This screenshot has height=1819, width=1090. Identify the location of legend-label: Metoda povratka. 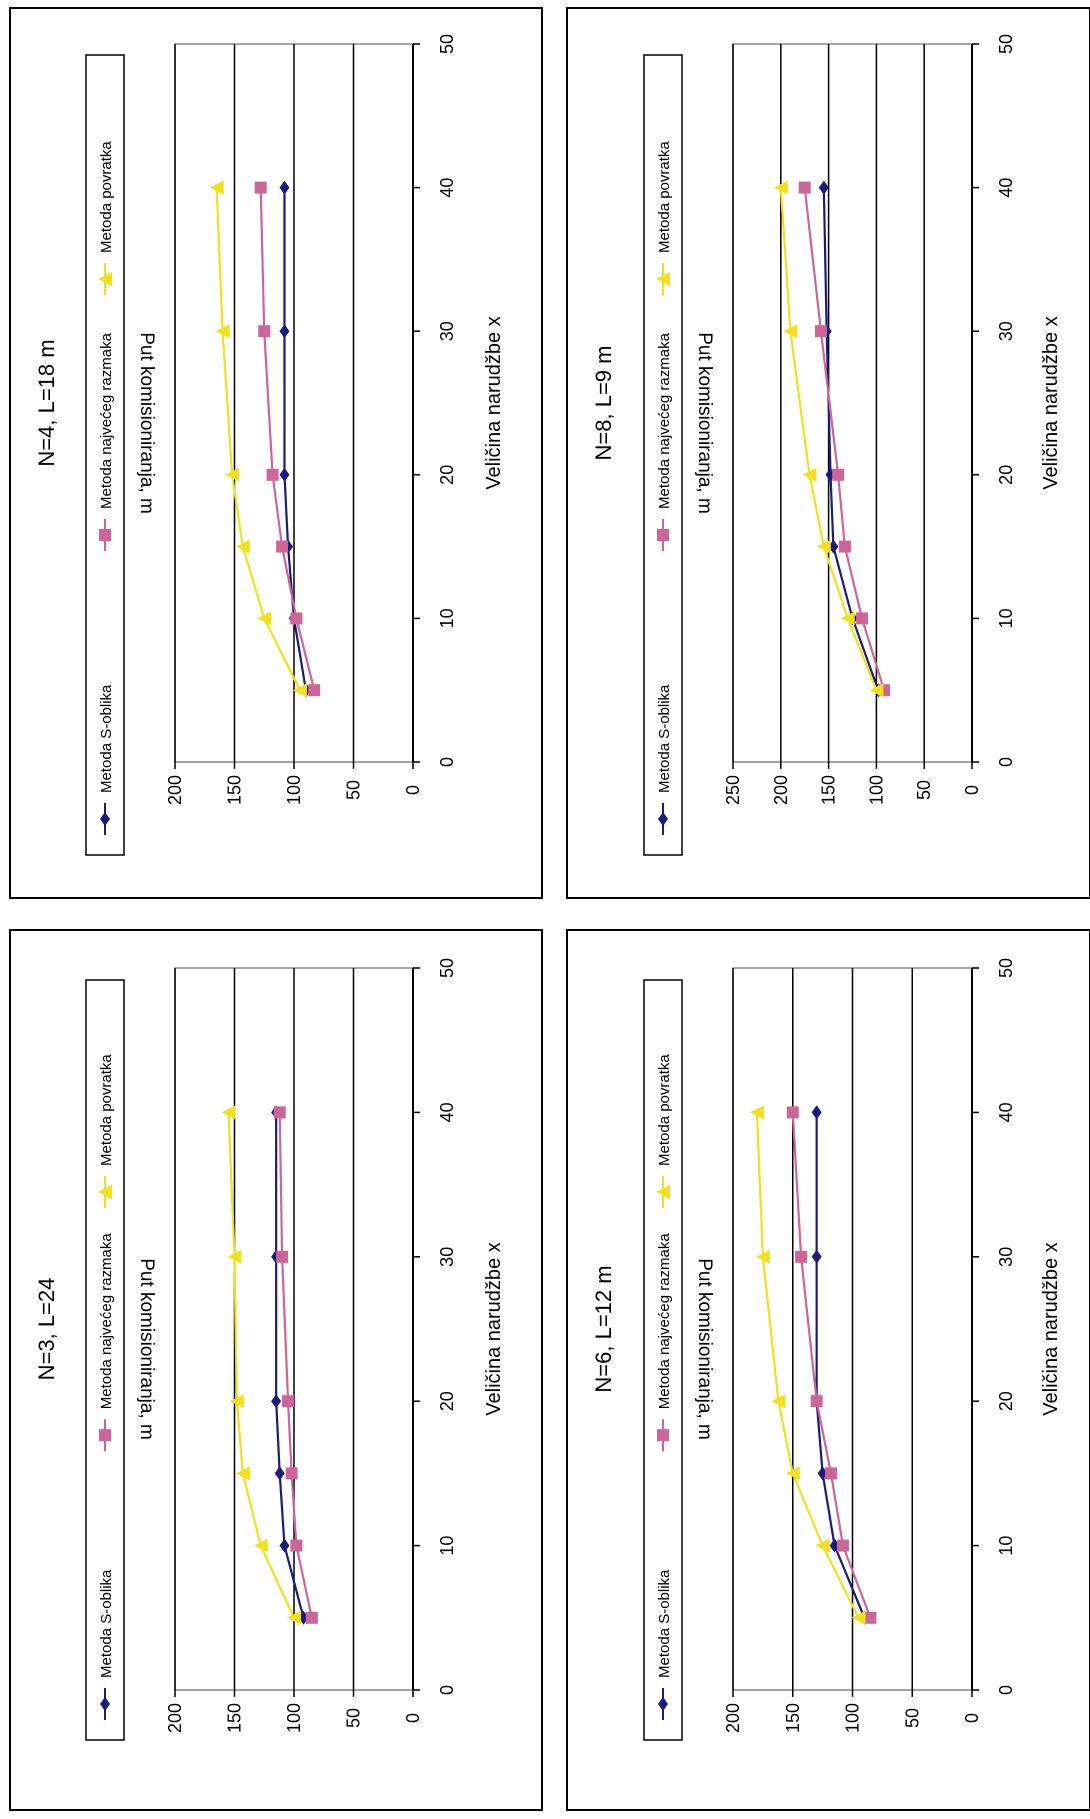
(664, 1110).